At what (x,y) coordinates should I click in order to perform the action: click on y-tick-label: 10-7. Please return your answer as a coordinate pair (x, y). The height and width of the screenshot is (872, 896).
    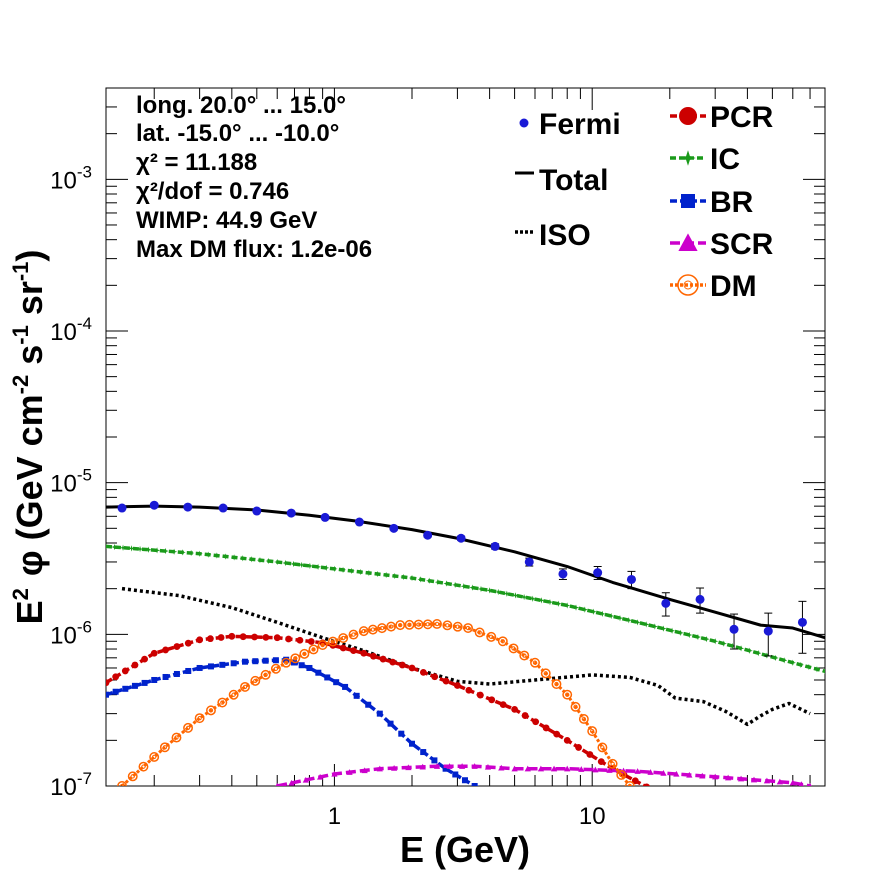
    Looking at the image, I should click on (71, 785).